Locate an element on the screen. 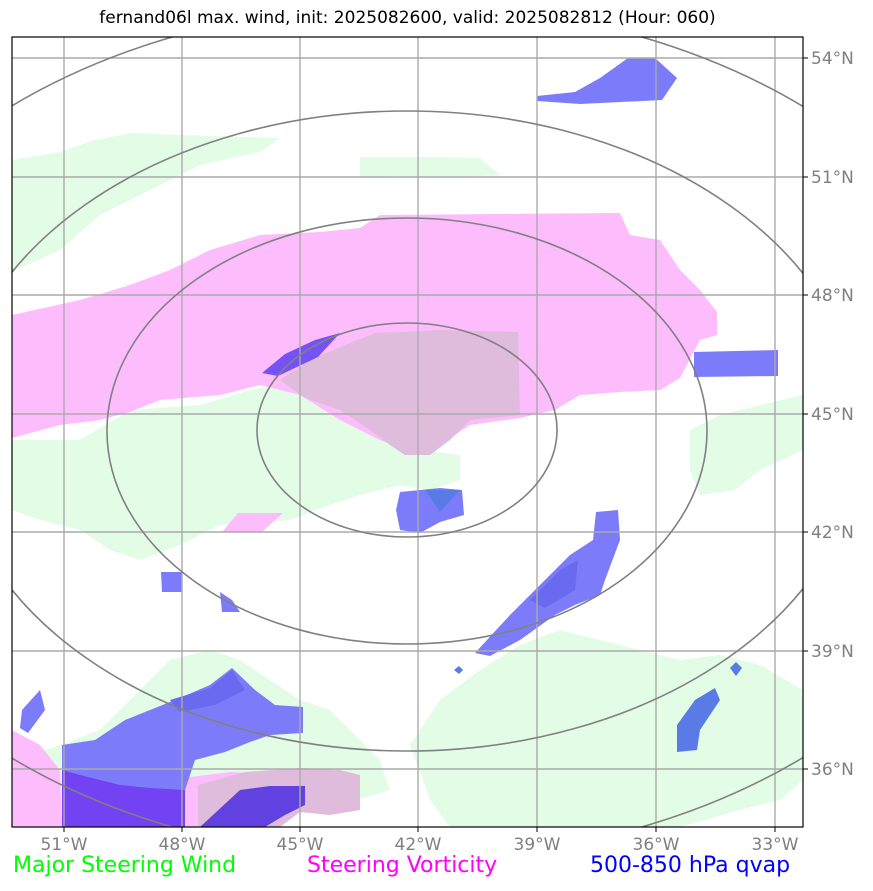 The image size is (873, 891). lat-label: 36°N is located at coordinates (832, 770).